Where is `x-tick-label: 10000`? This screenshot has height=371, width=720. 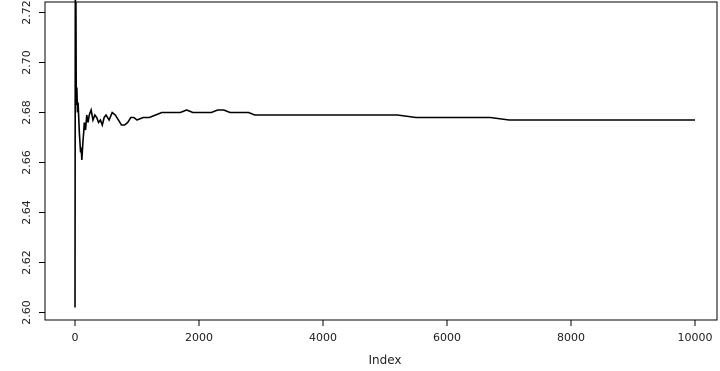
x-tick-label: 10000 is located at coordinates (695, 337).